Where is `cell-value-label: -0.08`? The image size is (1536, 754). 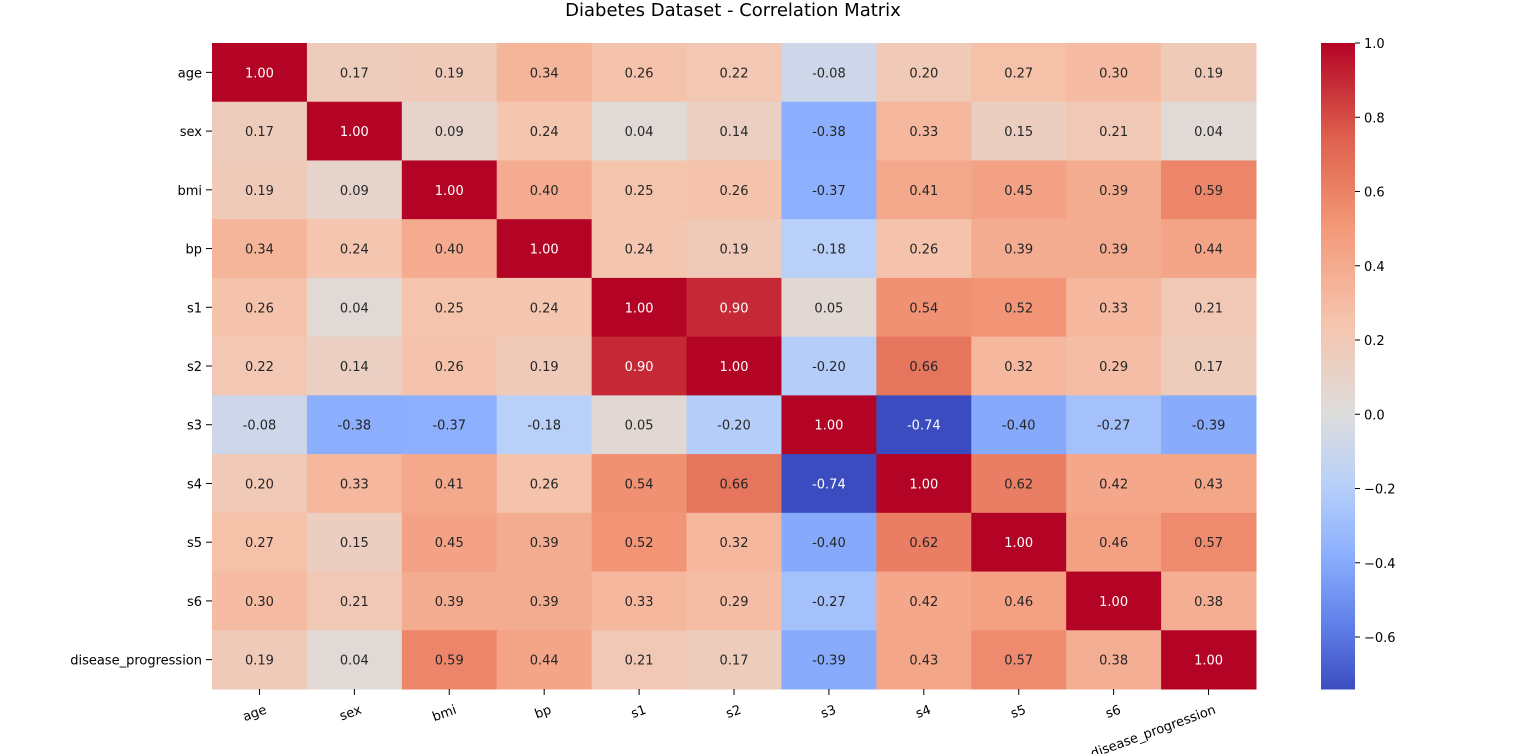 cell-value-label: -0.08 is located at coordinates (829, 73).